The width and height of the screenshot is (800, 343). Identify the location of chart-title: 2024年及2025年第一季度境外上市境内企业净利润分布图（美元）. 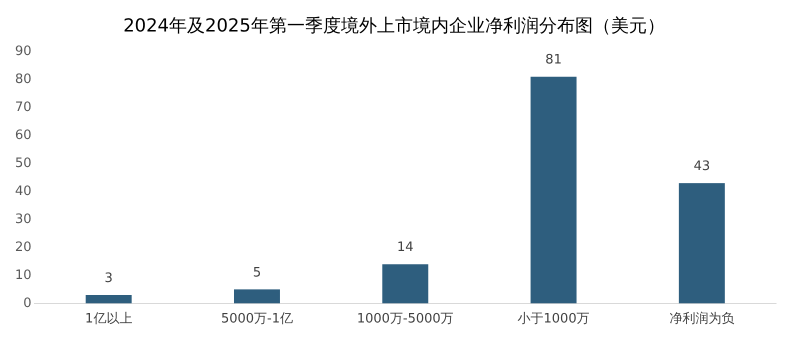
(394, 25).